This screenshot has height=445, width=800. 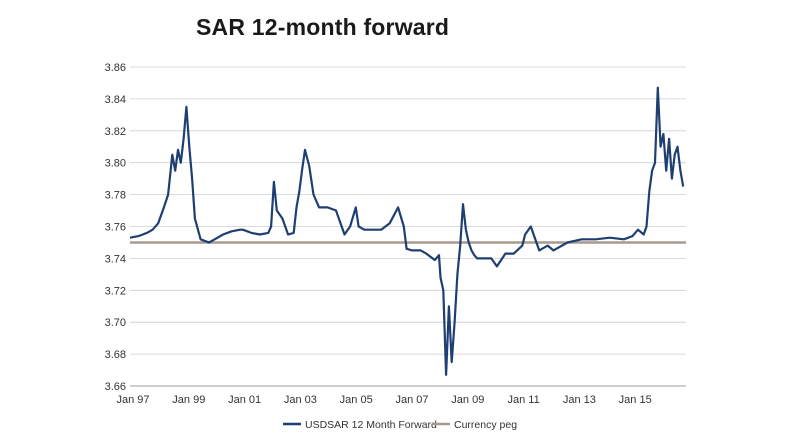 What do you see at coordinates (115, 100) in the screenshot?
I see `y-tick-label: 3.84` at bounding box center [115, 100].